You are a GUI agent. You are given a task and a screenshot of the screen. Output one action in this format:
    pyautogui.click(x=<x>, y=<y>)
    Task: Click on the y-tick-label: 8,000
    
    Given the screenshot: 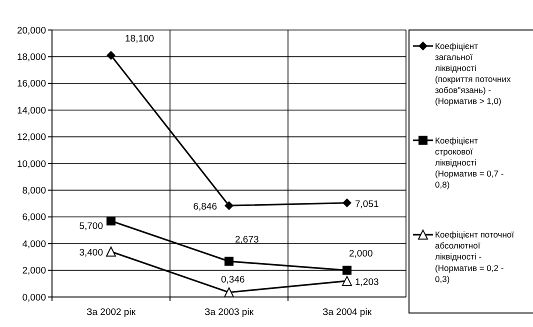 What is the action you would take?
    pyautogui.click(x=34, y=191)
    